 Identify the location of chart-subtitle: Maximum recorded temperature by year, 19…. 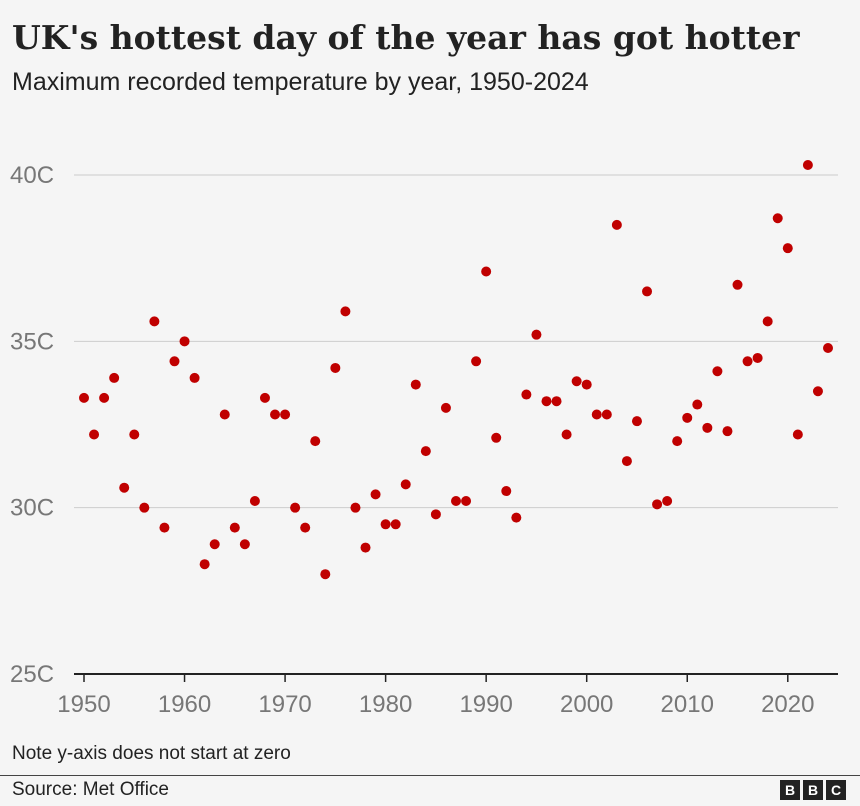
(300, 82).